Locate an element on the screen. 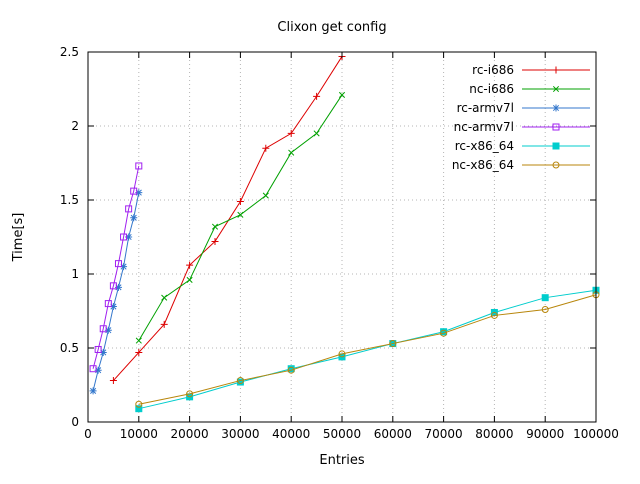 The width and height of the screenshot is (640, 484). x-tick-label: 20000 is located at coordinates (190, 434).